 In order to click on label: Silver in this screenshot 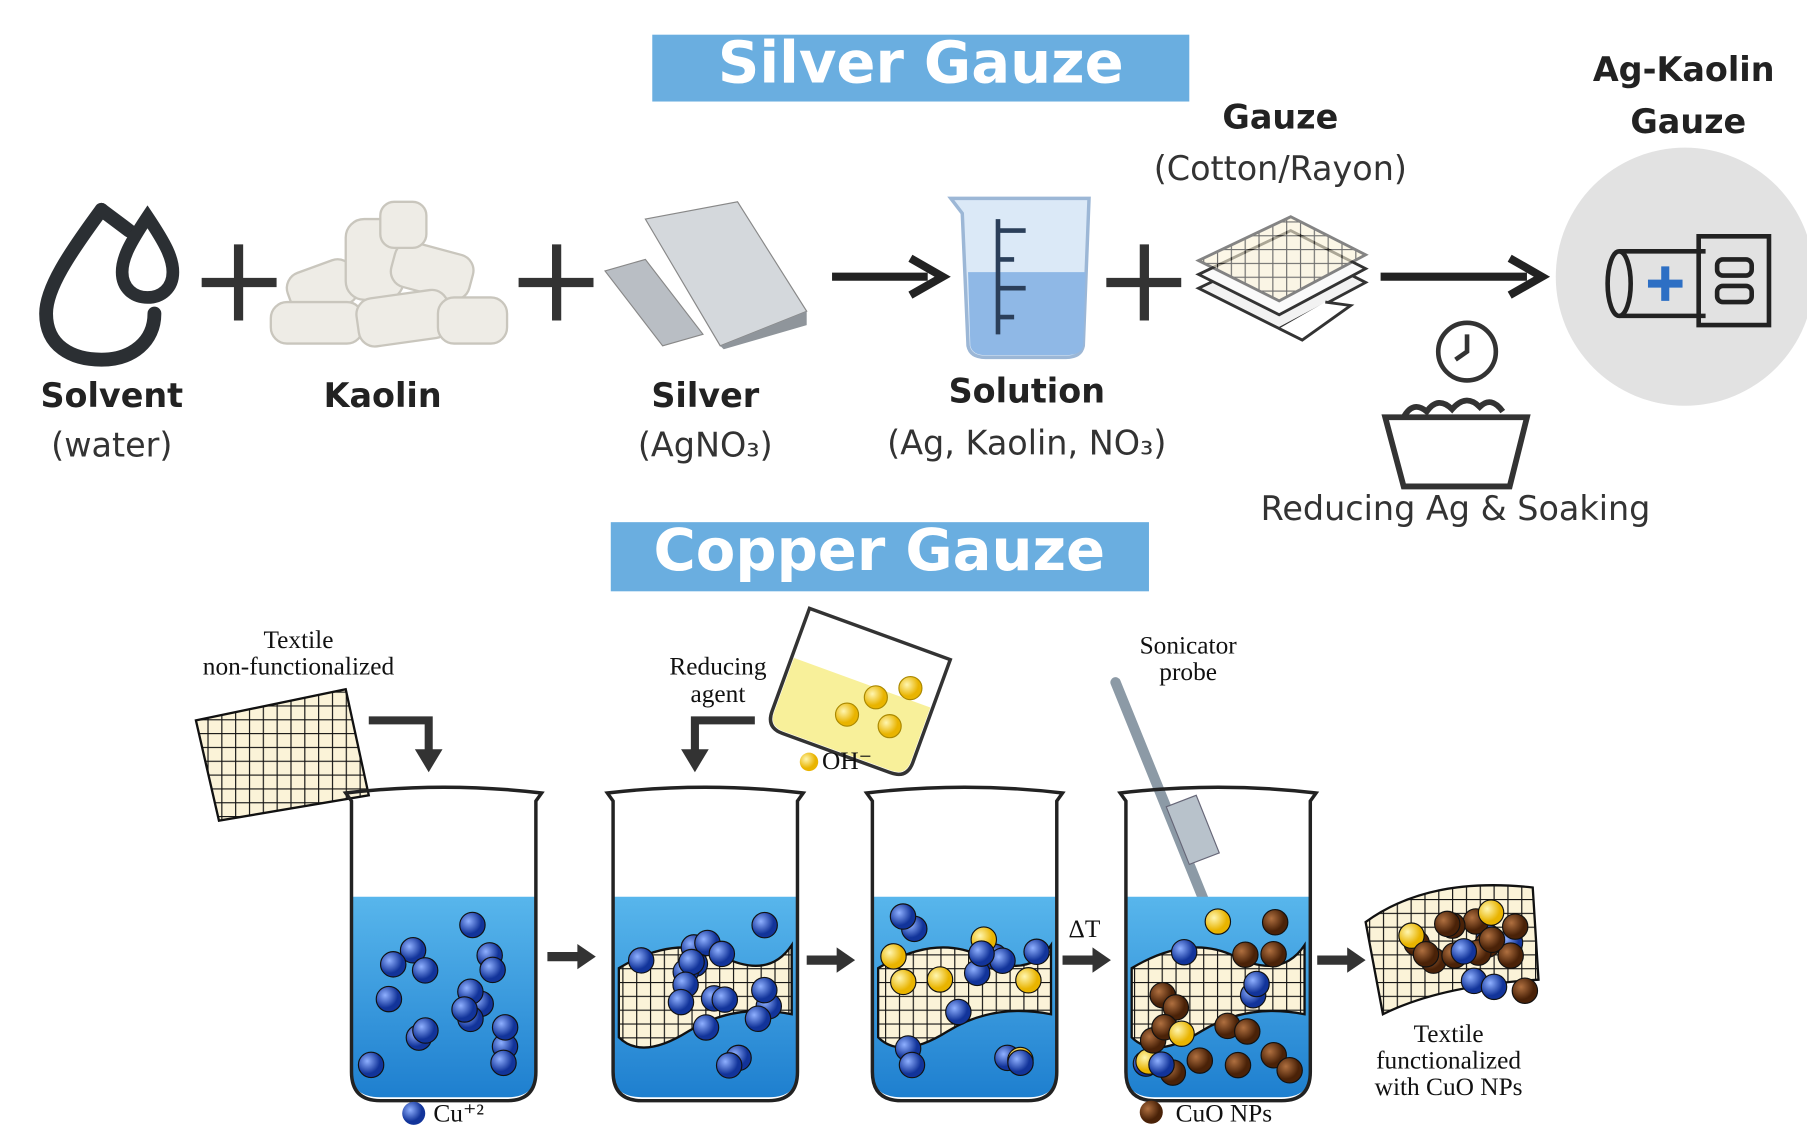, I will do `click(705, 395)`.